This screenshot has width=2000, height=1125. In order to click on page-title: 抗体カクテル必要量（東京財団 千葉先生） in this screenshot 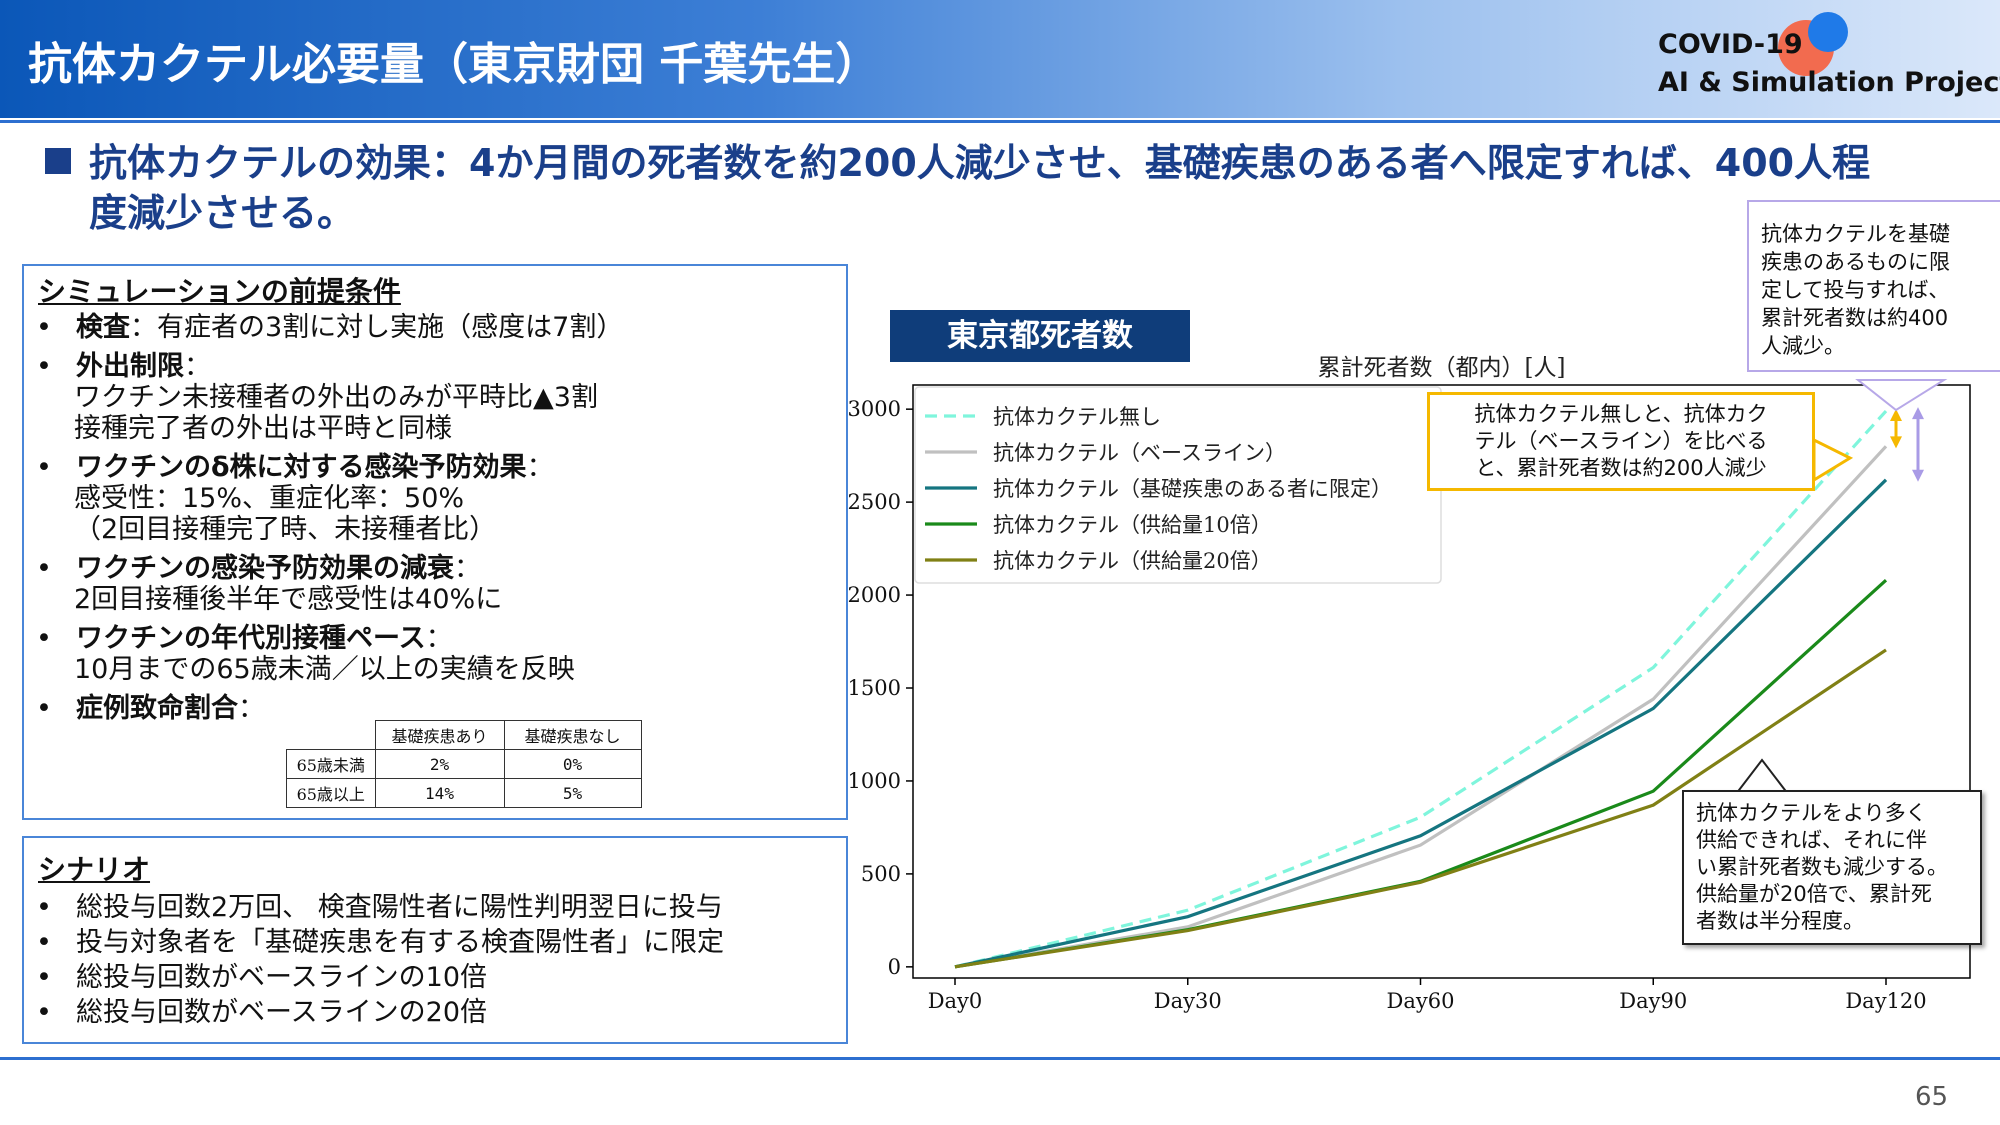, I will do `click(454, 64)`.